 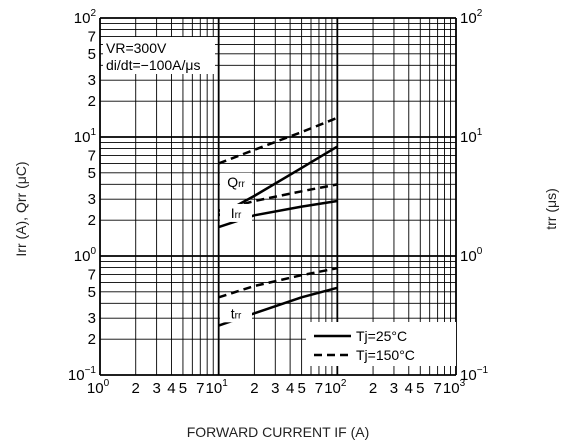 What do you see at coordinates (471, 255) in the screenshot?
I see `y-right-tick-decade-label: 10⁰` at bounding box center [471, 255].